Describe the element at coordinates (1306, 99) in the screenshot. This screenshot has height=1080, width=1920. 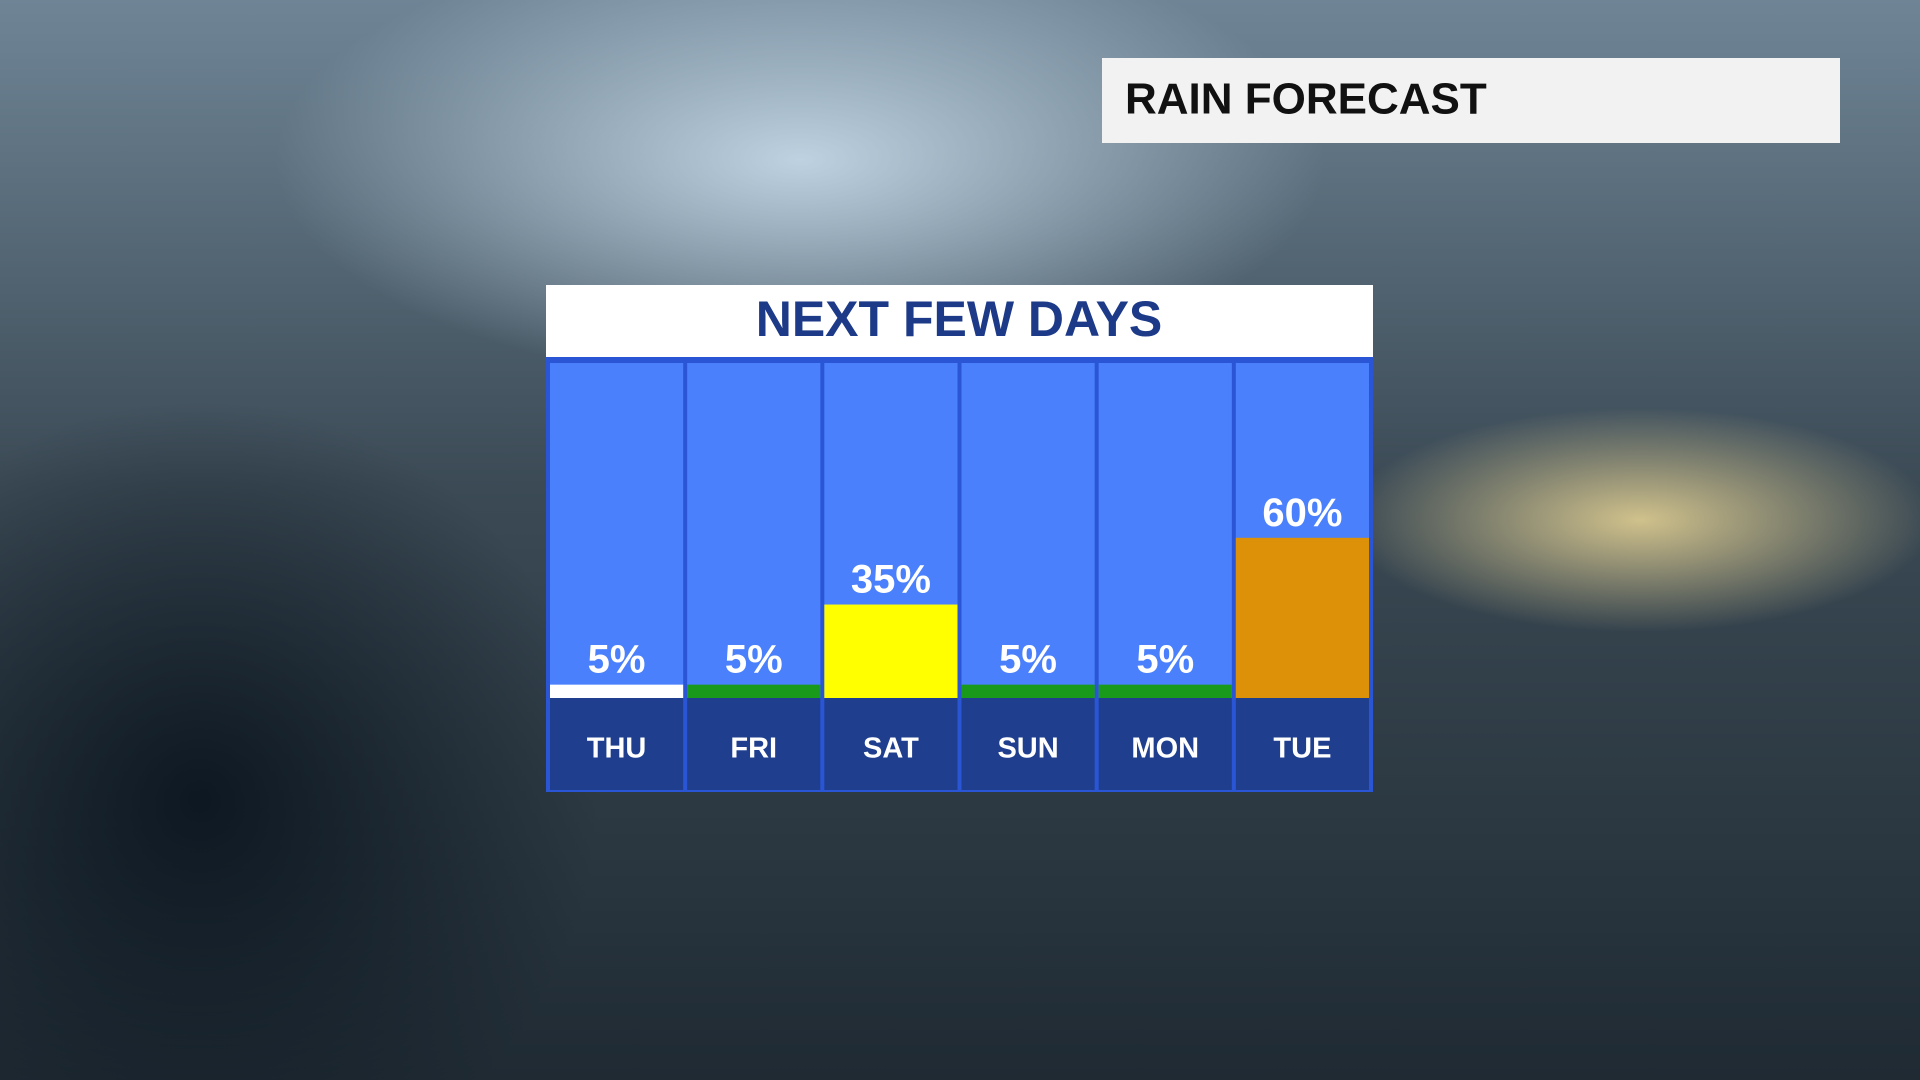
I see `header-title: RAIN FORECAST` at that location.